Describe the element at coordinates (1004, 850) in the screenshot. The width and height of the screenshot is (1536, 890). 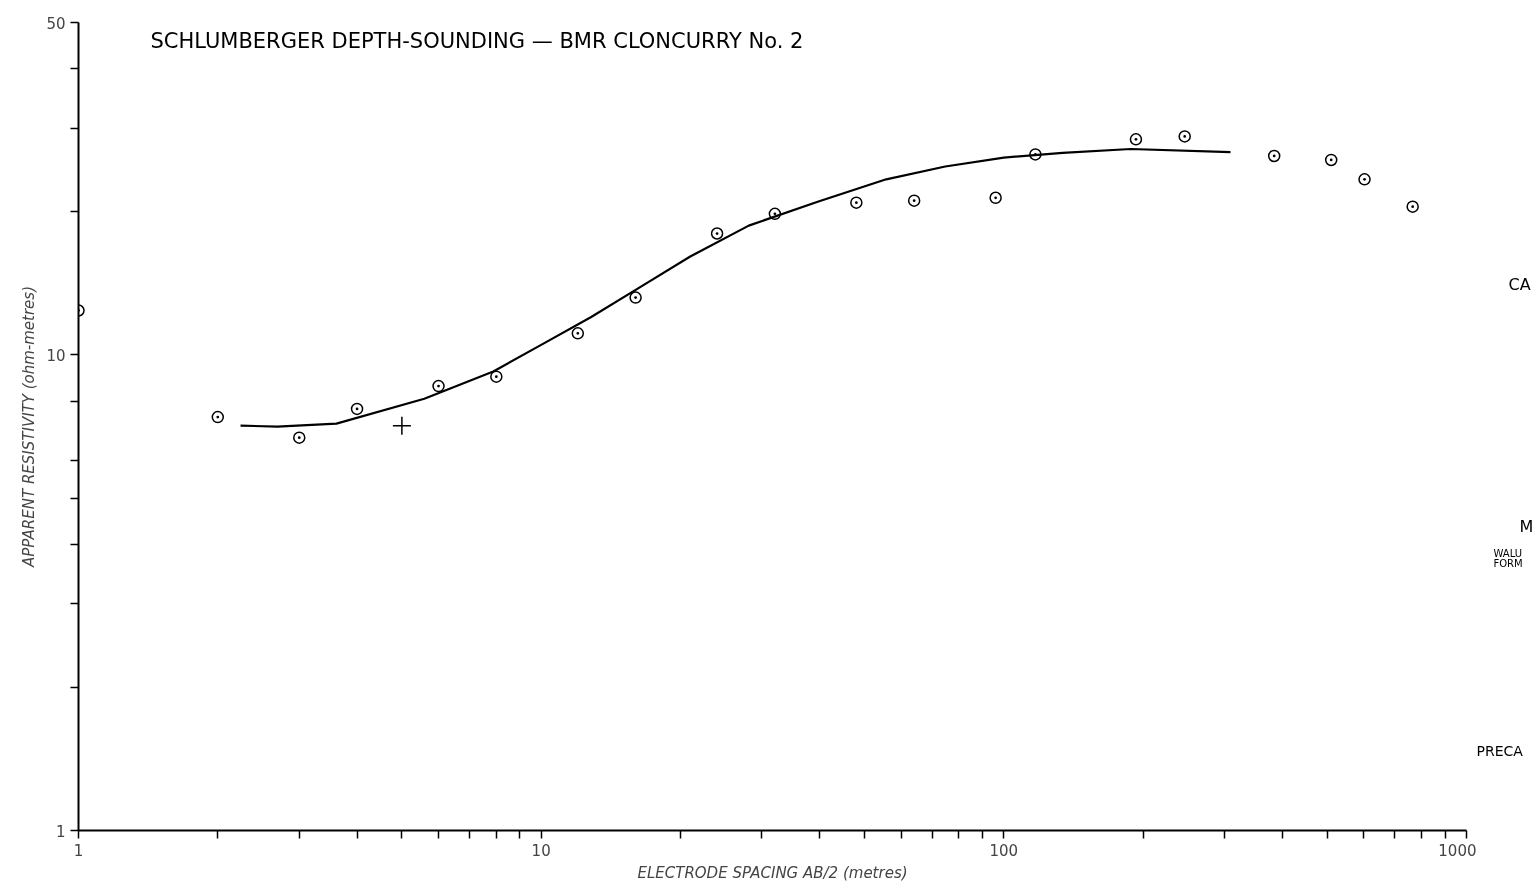
I see `x-tick-label: 100` at that location.